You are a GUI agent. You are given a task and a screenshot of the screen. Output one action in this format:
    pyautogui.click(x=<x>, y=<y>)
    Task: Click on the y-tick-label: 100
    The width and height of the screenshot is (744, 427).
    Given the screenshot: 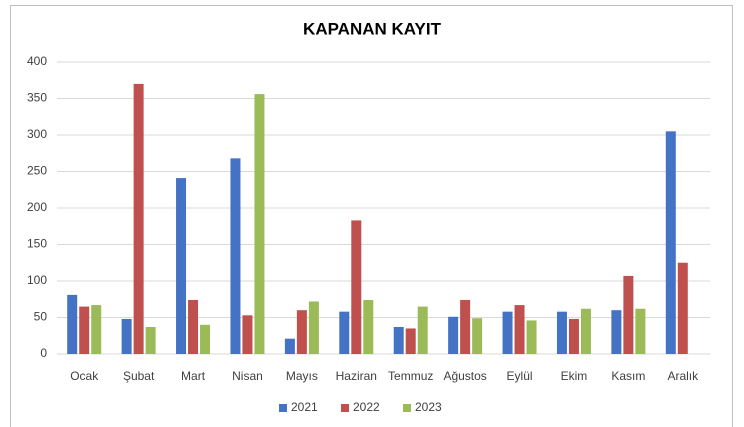 What is the action you would take?
    pyautogui.click(x=37, y=280)
    